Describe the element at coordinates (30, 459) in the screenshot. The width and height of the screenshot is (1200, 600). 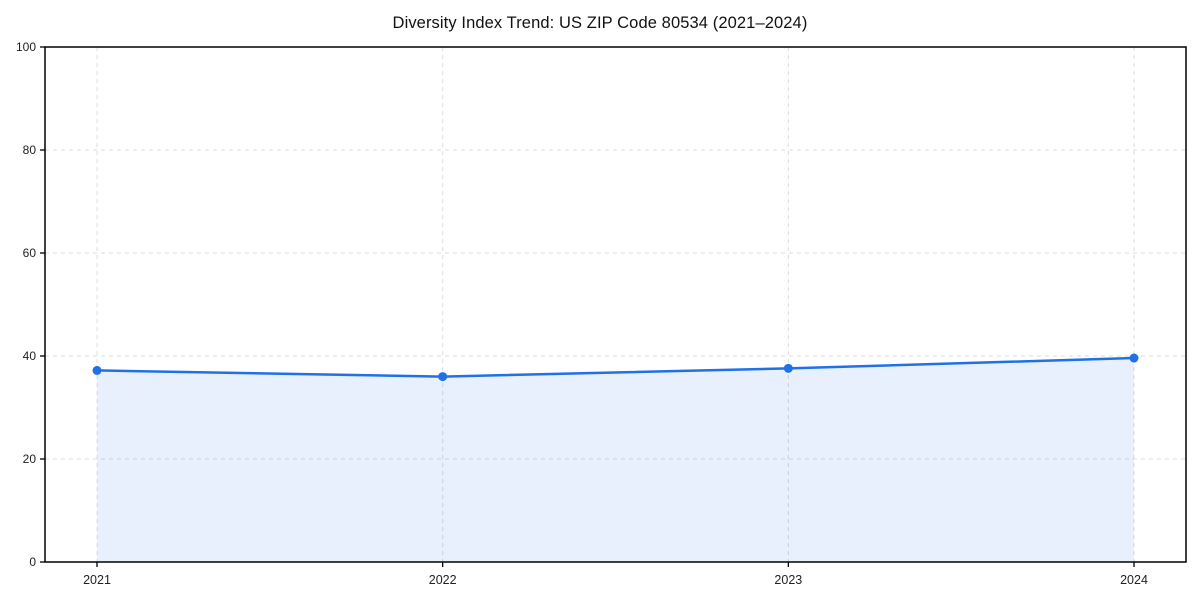
I see `y-tick-label: 20` at that location.